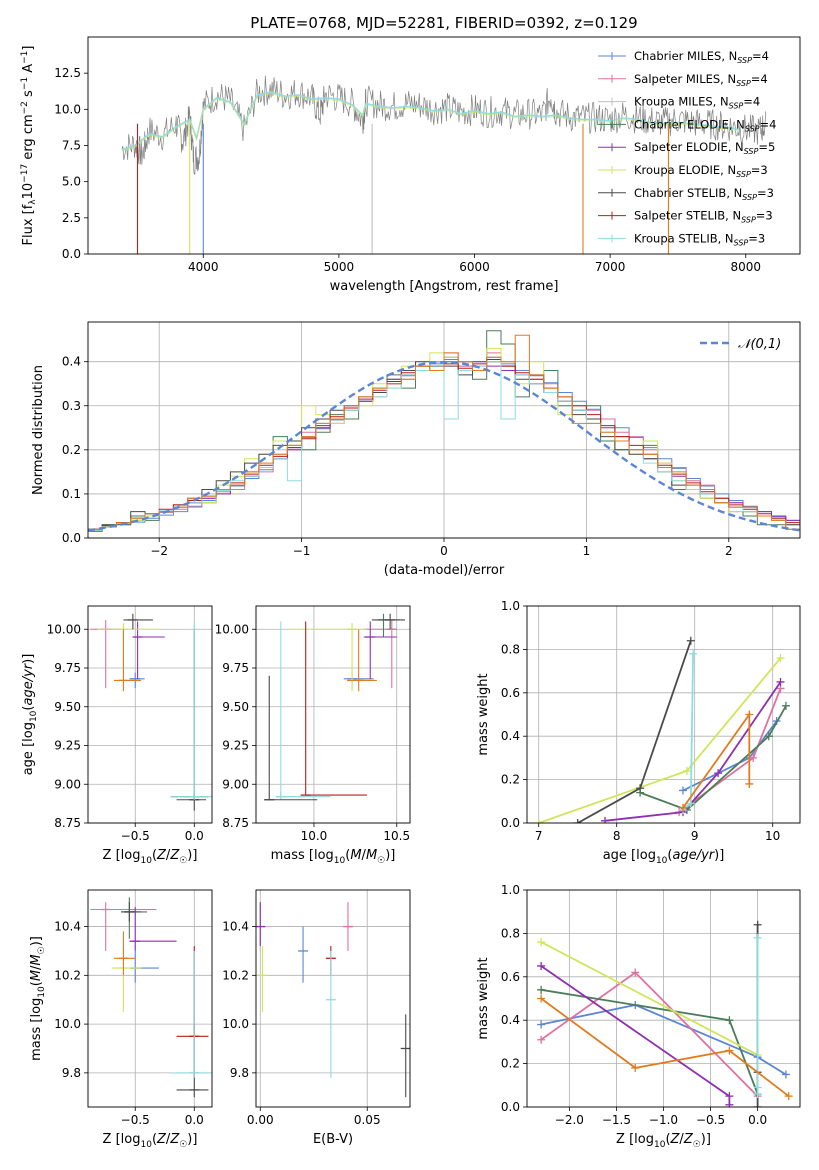 The image size is (819, 1170). I want to click on legend-label: Chabrier MILES, NSSP=4, so click(701, 57).